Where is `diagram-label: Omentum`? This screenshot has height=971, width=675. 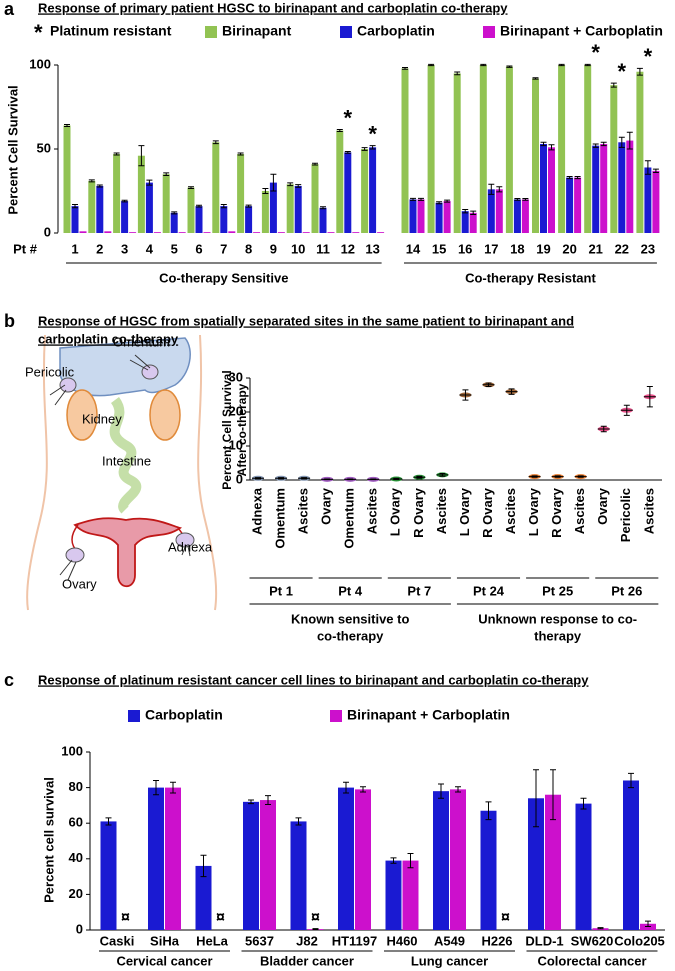
diagram-label: Omentum is located at coordinates (141, 341).